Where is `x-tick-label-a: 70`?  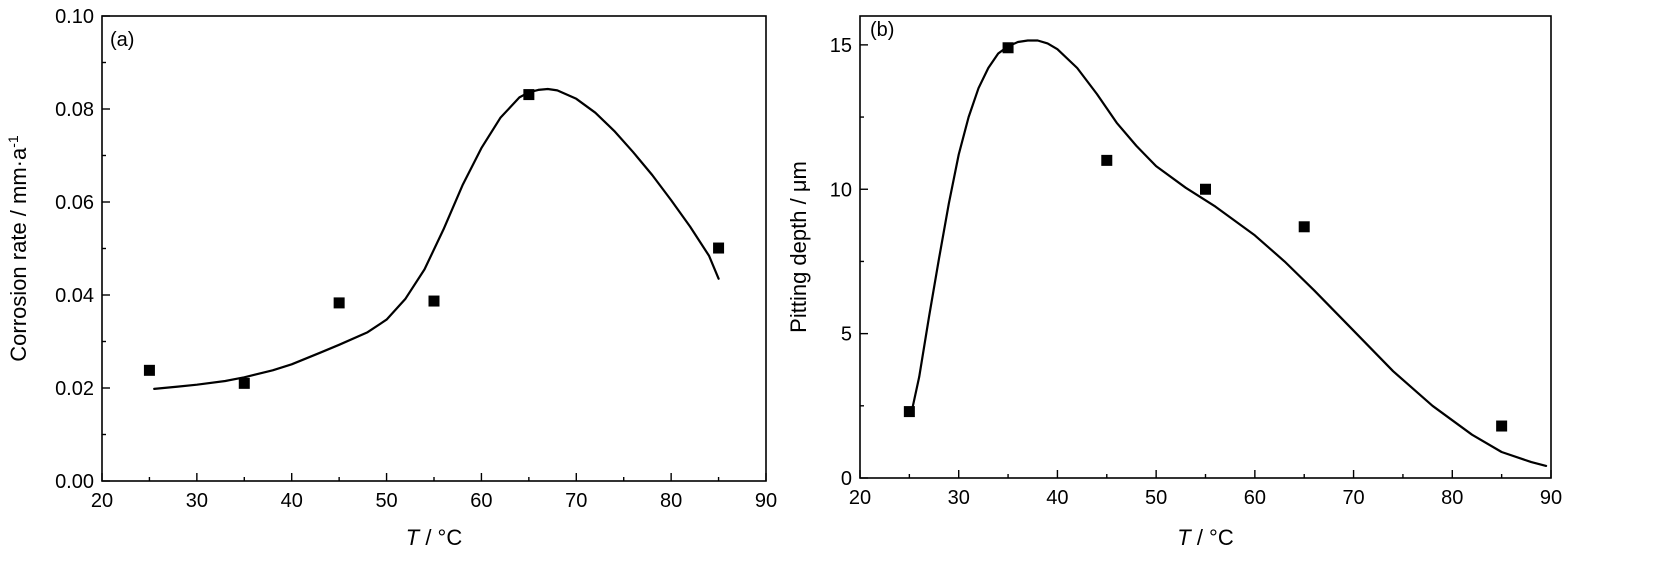 x-tick-label-a: 70 is located at coordinates (576, 501).